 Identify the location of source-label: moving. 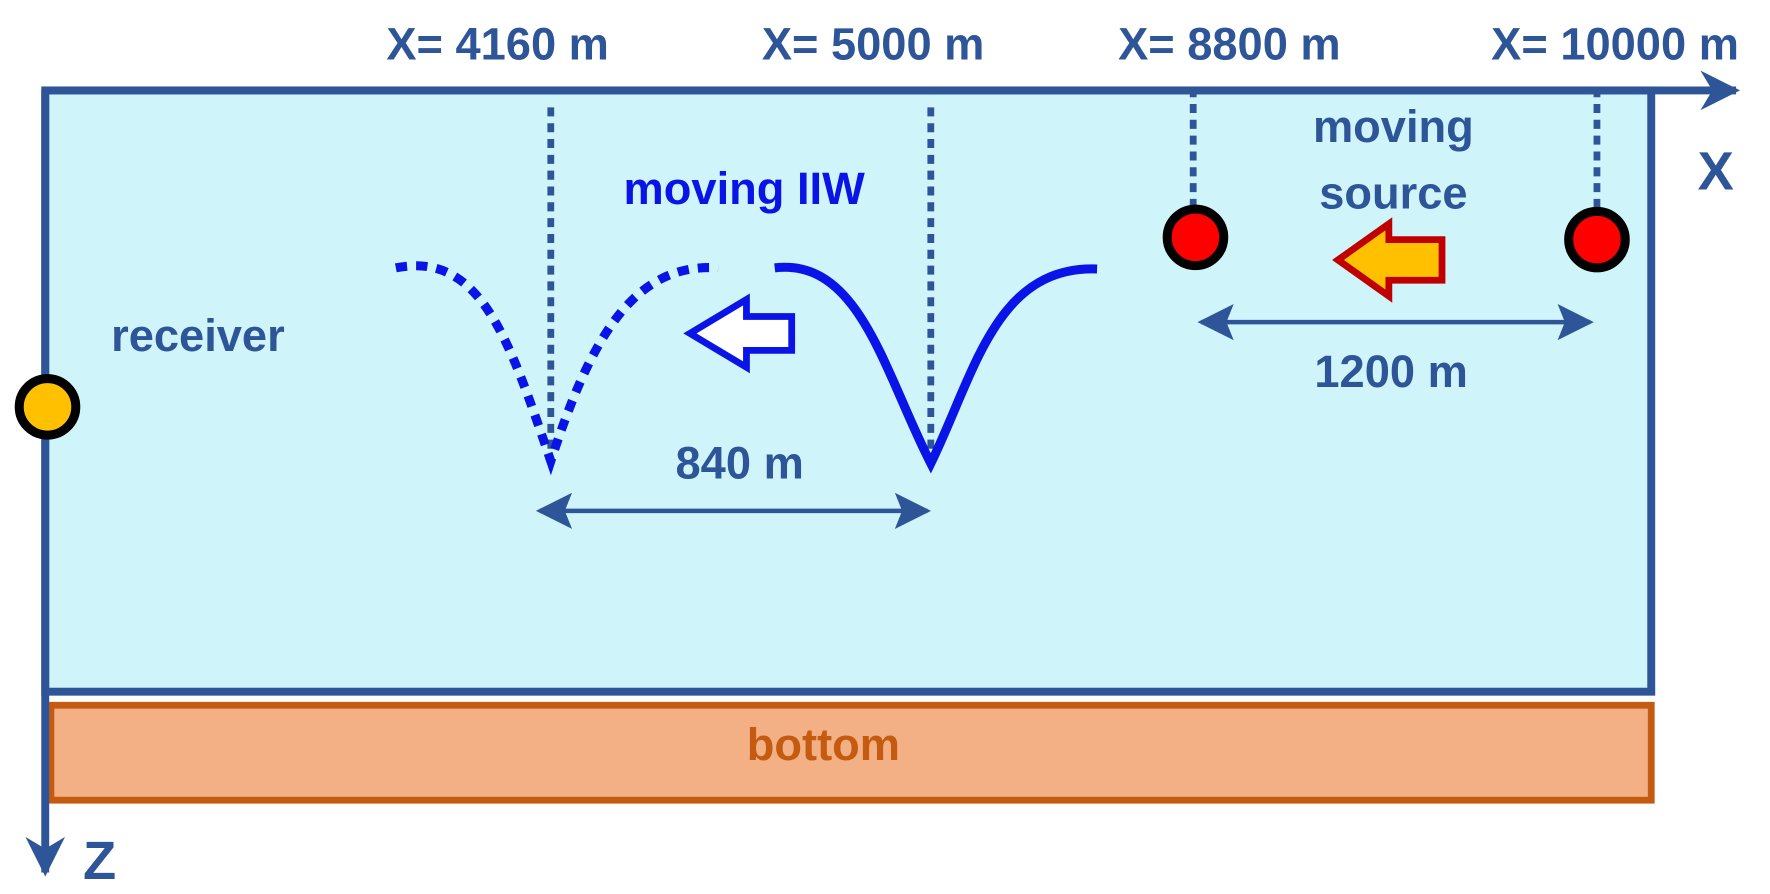
(1393, 126).